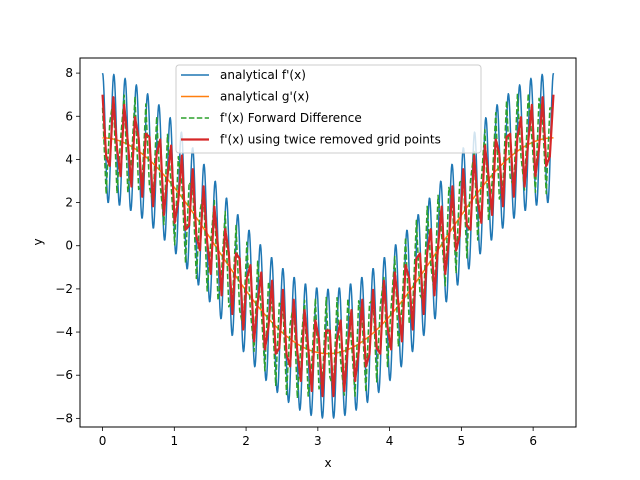 The width and height of the screenshot is (640, 480). What do you see at coordinates (64, 418) in the screenshot?
I see `y-tick-label: −8` at bounding box center [64, 418].